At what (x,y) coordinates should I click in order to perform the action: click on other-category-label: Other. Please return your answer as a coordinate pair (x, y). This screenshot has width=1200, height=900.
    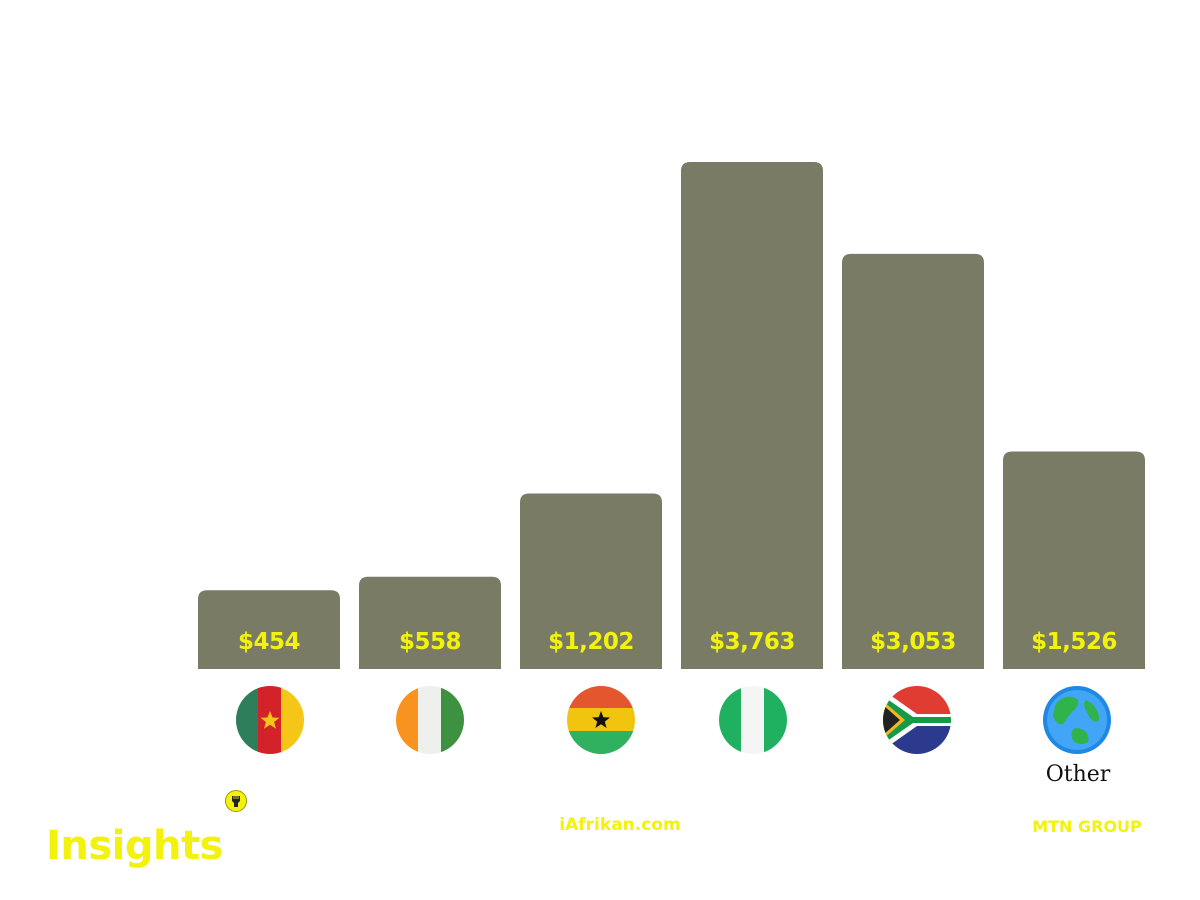
    Looking at the image, I should click on (1078, 774).